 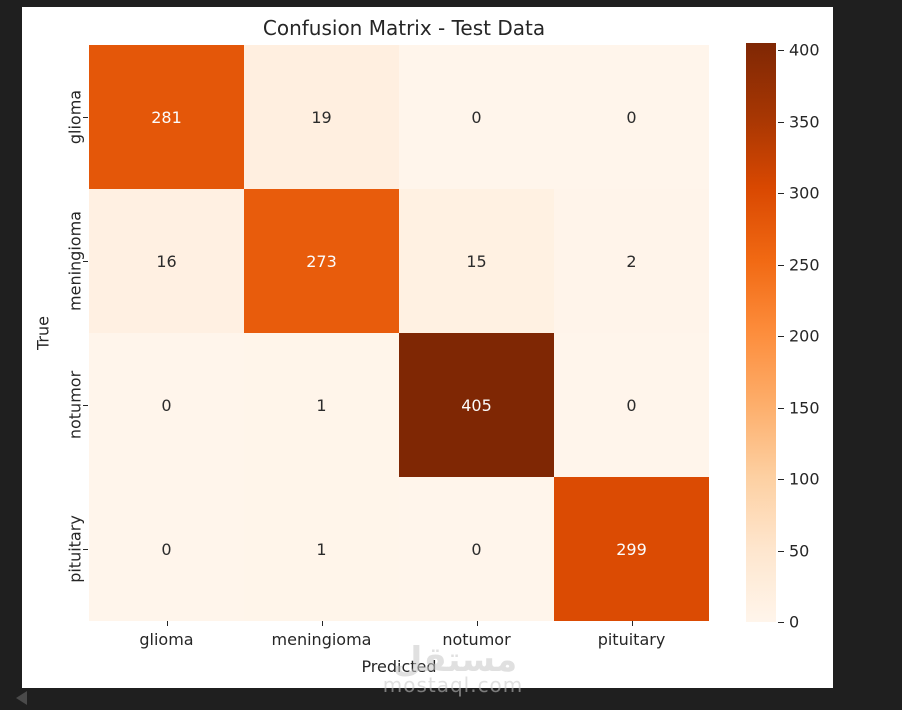 What do you see at coordinates (399, 666) in the screenshot?
I see `x-axis-label: Predicted` at bounding box center [399, 666].